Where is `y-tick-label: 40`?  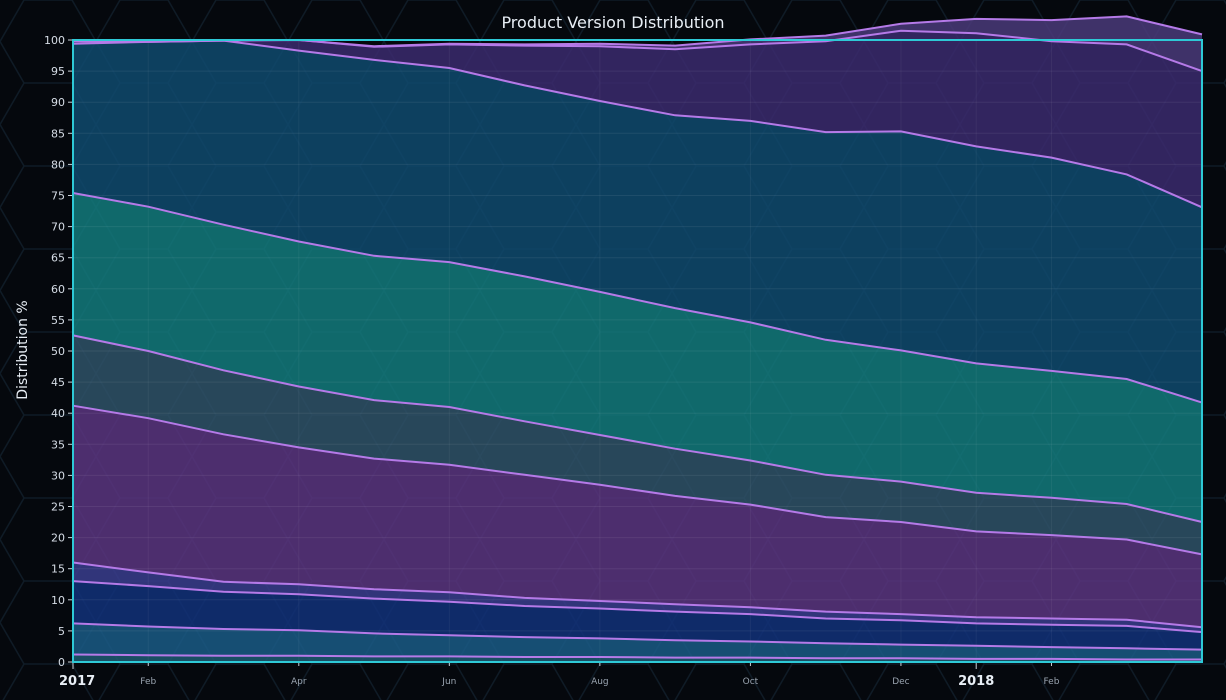 y-tick-label: 40 is located at coordinates (58, 413).